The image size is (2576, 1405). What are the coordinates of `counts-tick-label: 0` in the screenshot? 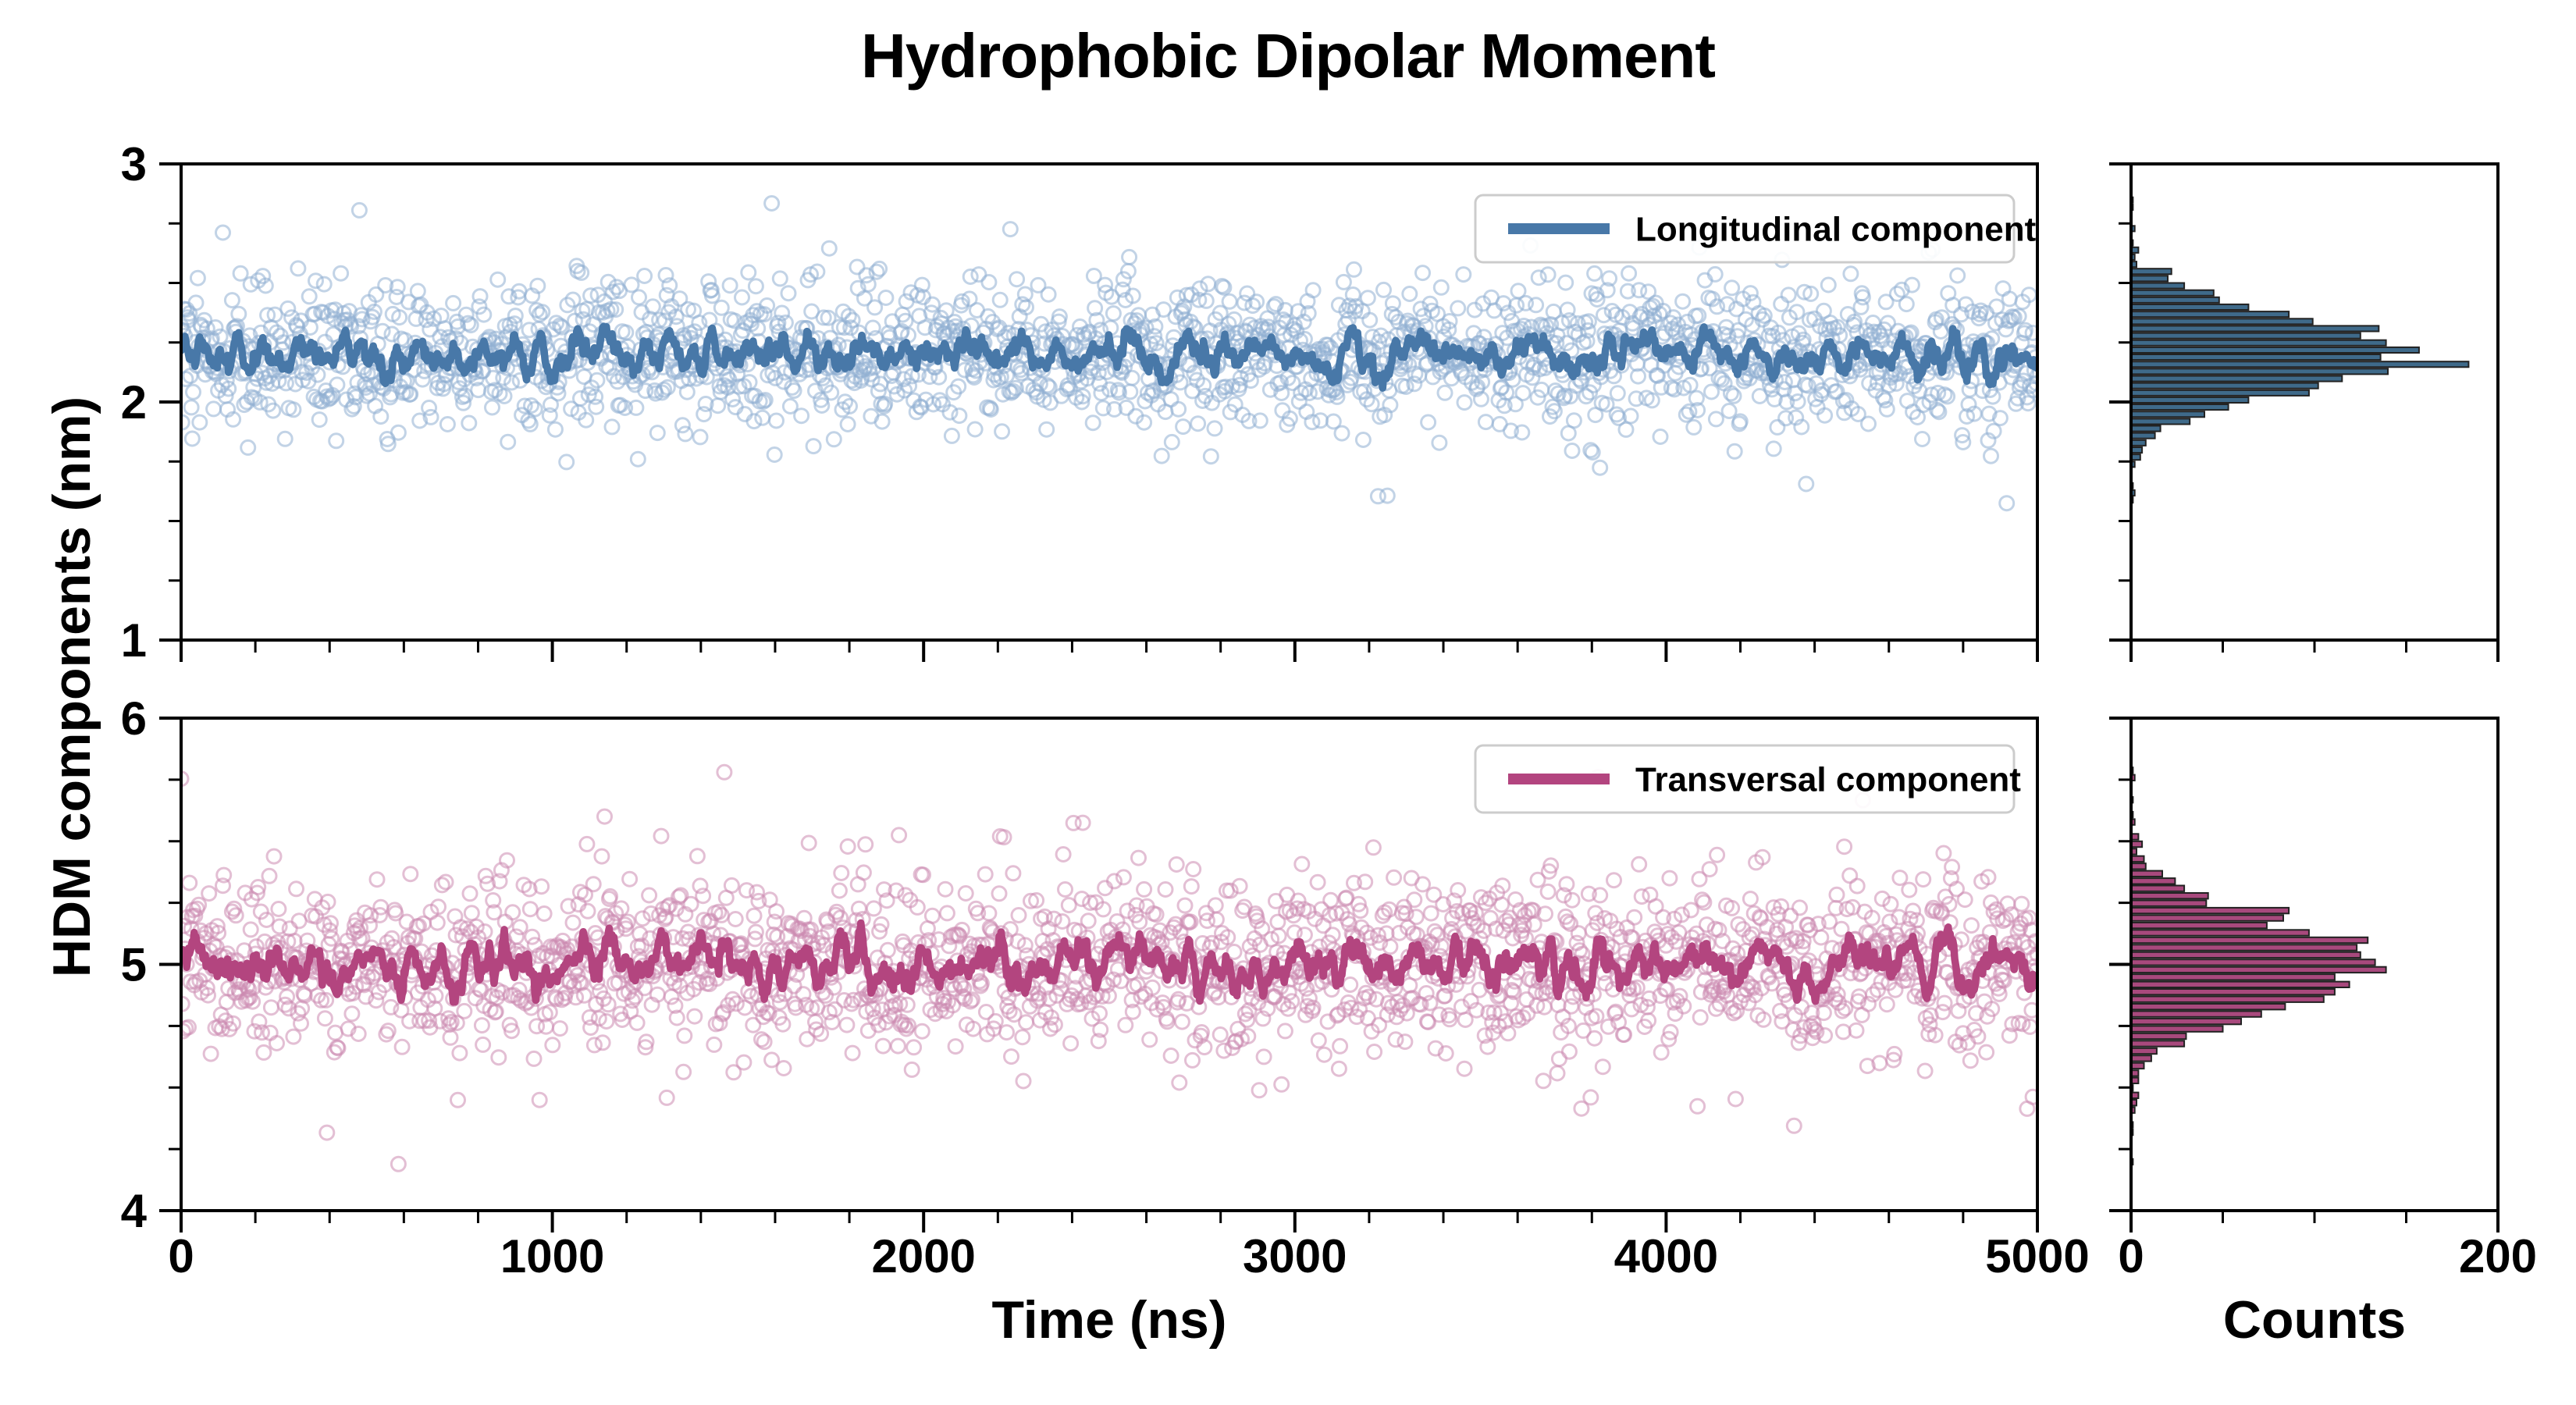 It's located at (2131, 1256).